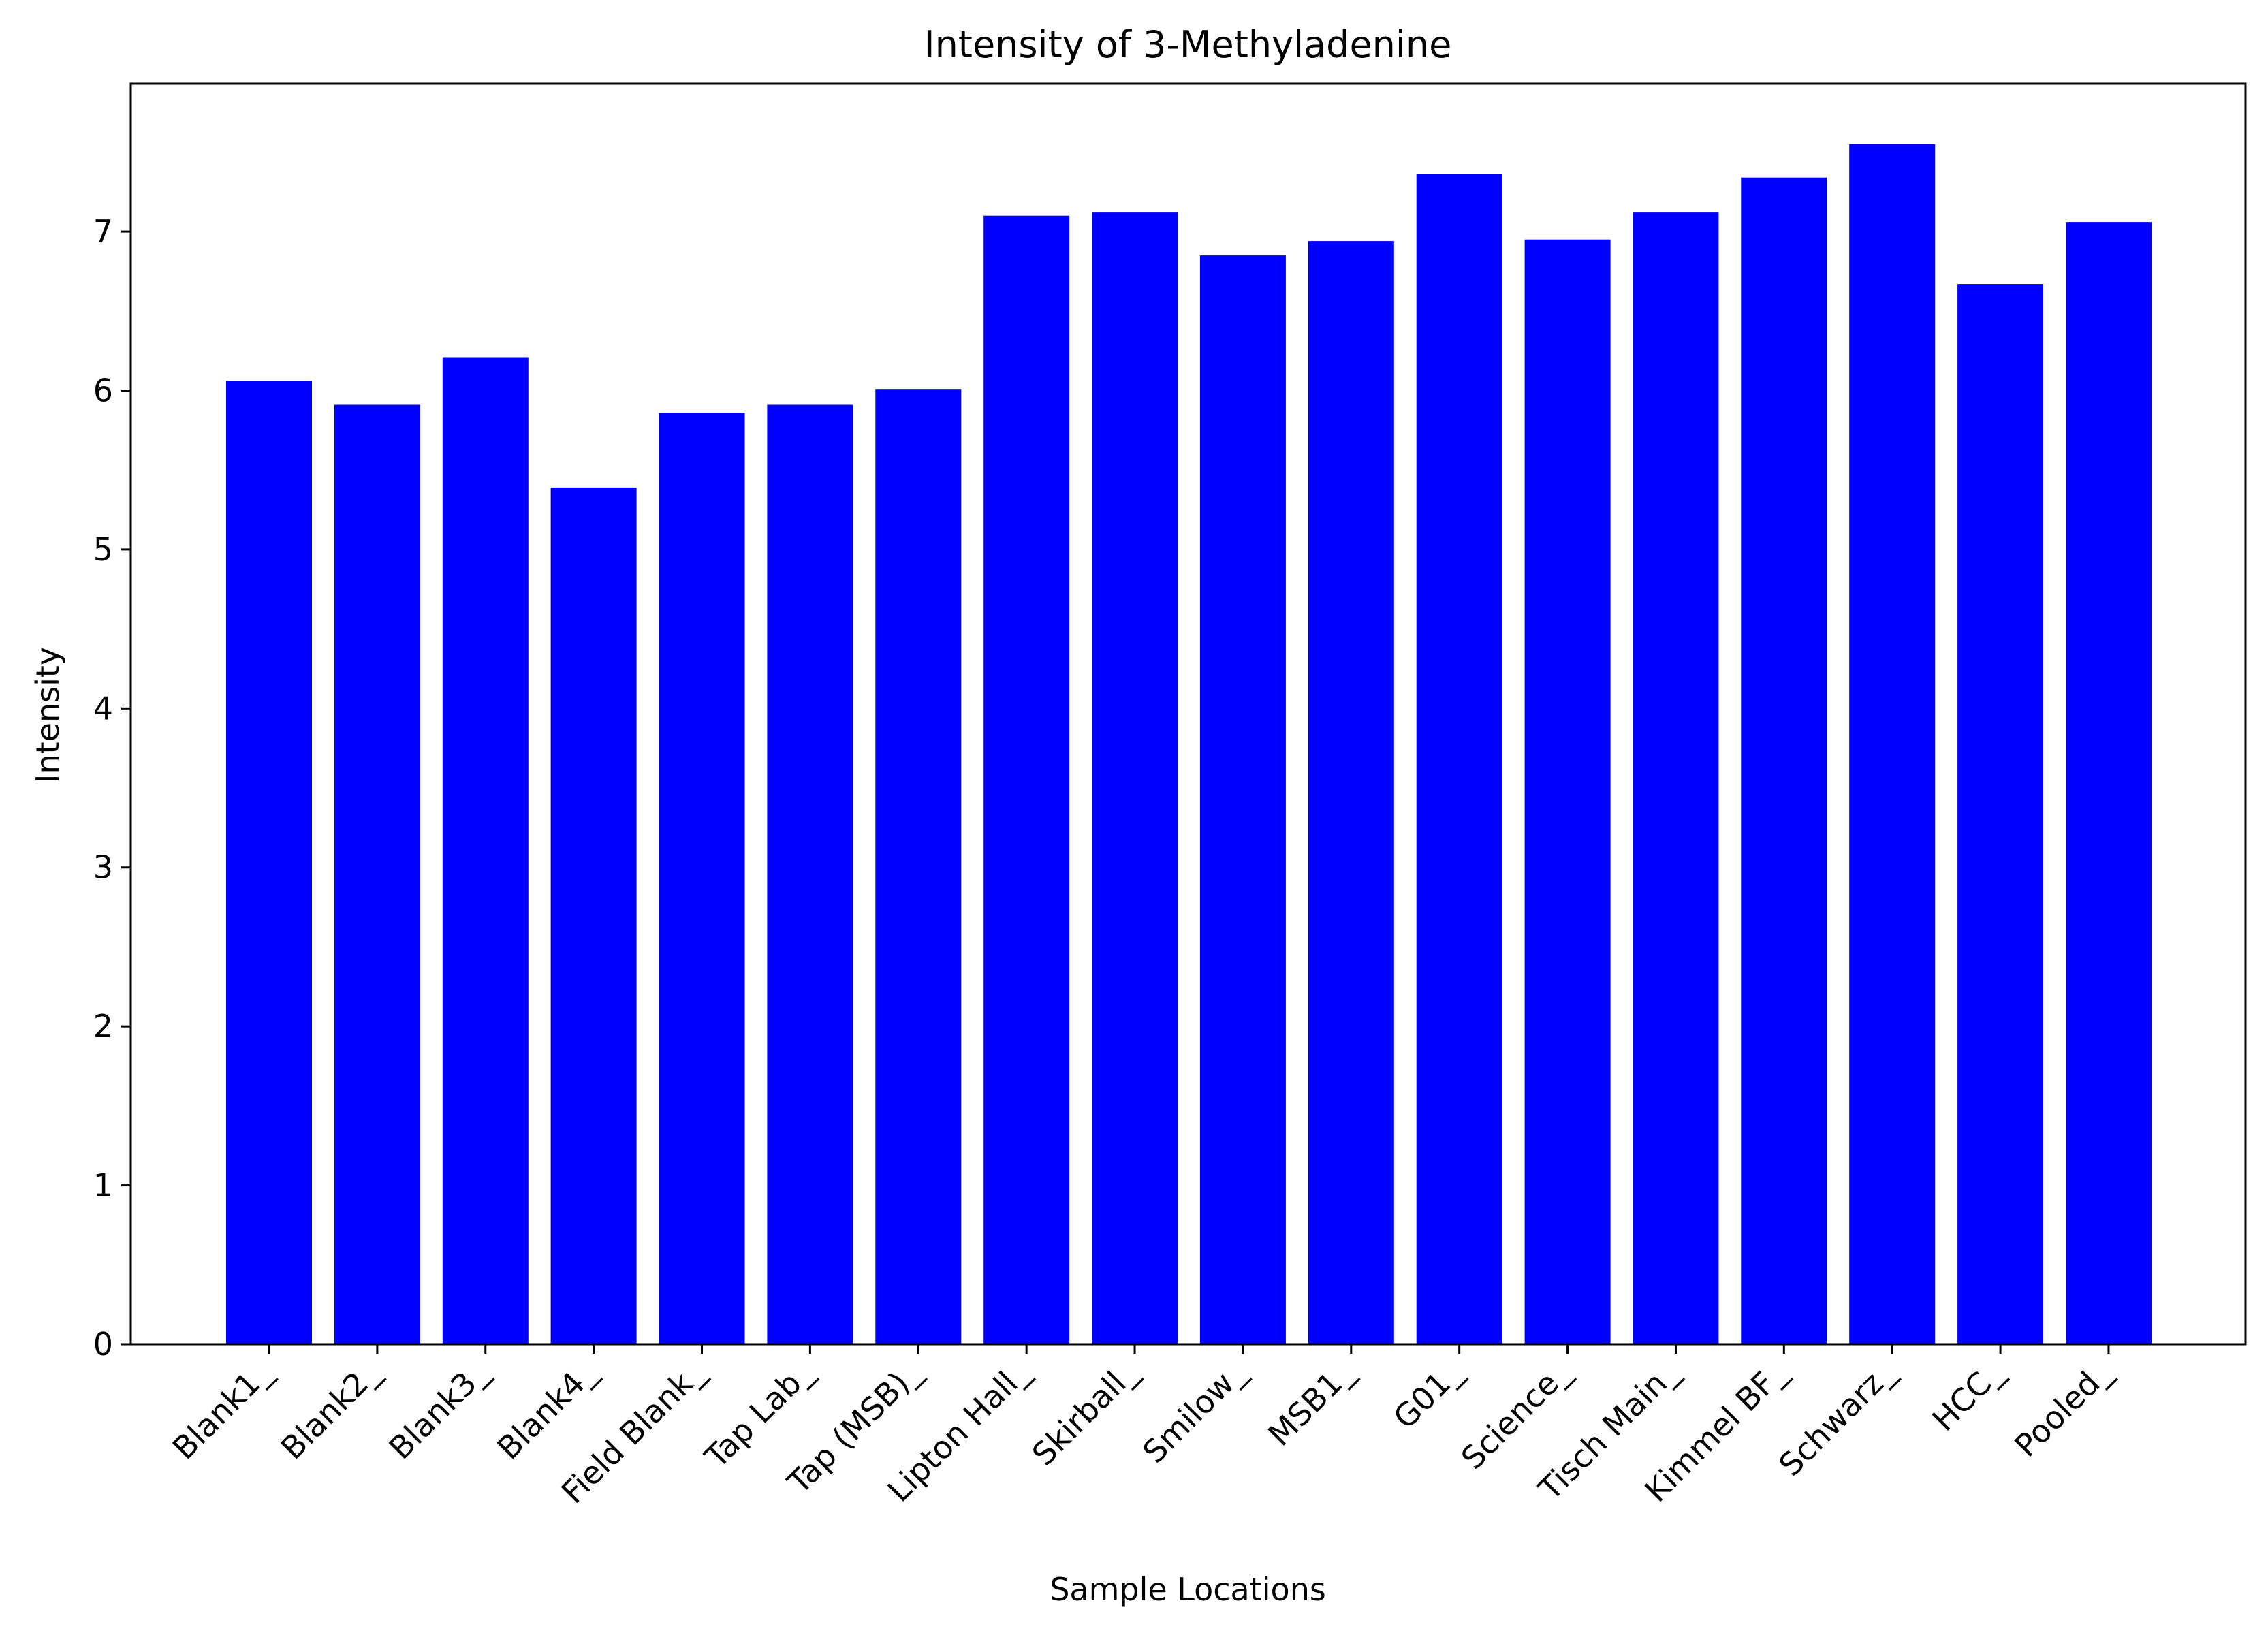  Describe the element at coordinates (103, 1026) in the screenshot. I see `y-tick-label: 2` at that location.